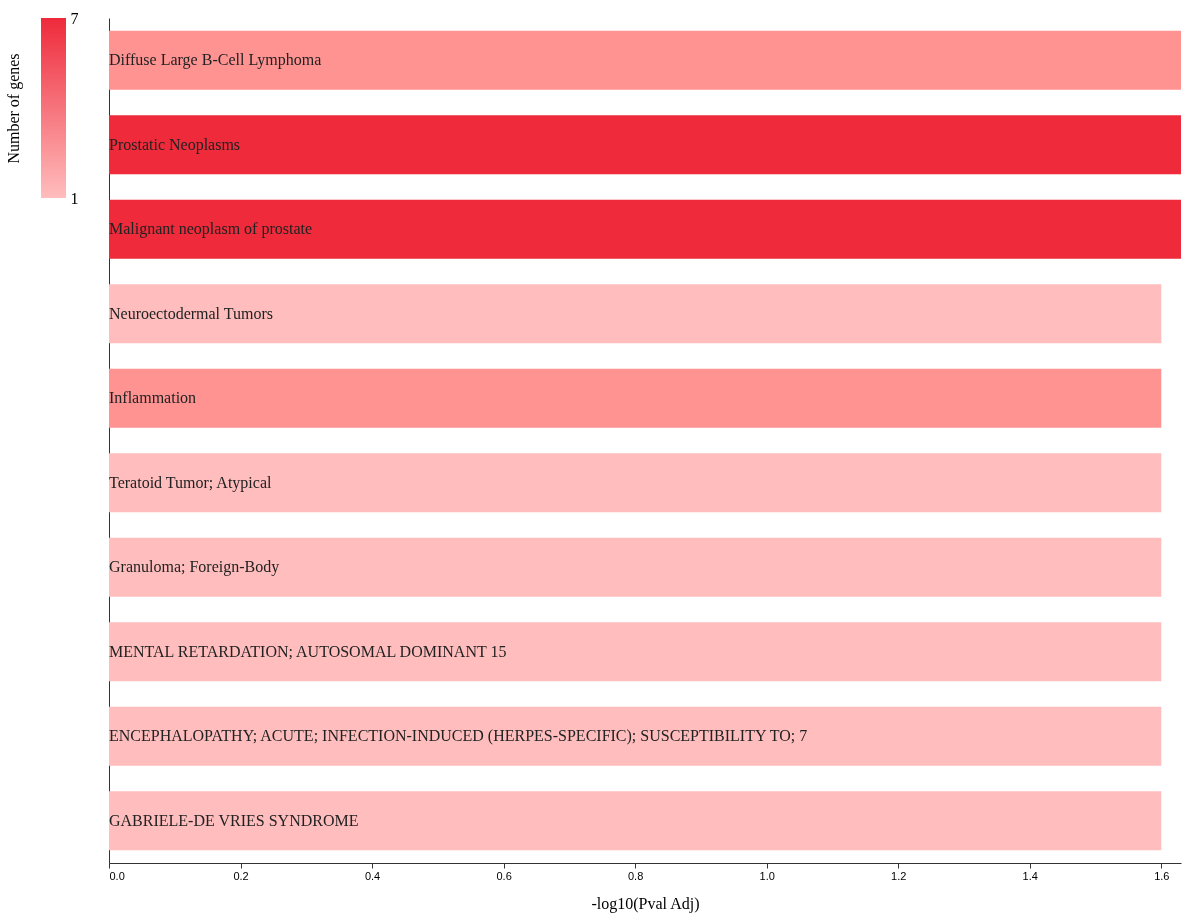 This screenshot has height=913, width=1203. What do you see at coordinates (635, 875) in the screenshot?
I see `x-tick-label: 0.8` at bounding box center [635, 875].